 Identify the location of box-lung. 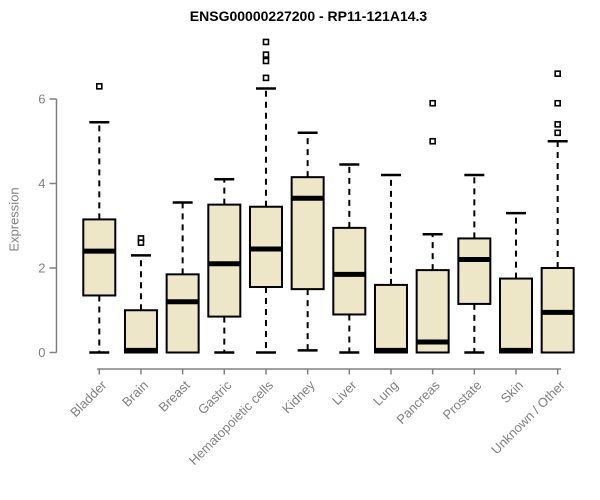
(390, 318).